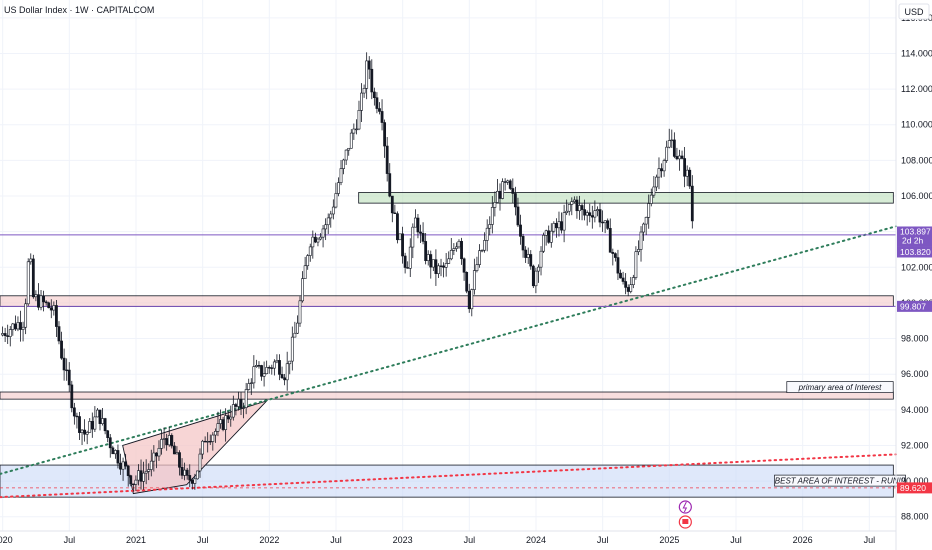  Describe the element at coordinates (914, 306) in the screenshot. I see `support-badge-label-bg` at that location.